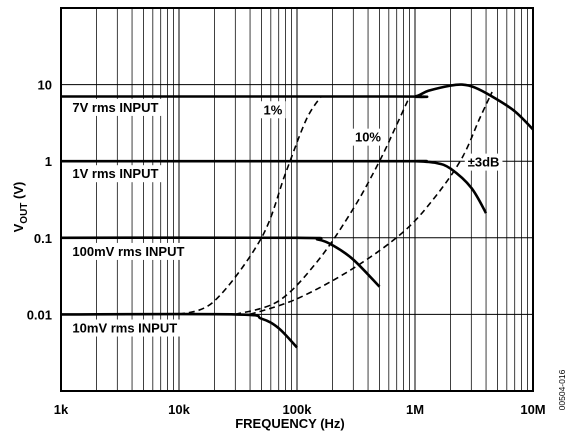 This screenshot has width=571, height=442. What do you see at coordinates (48, 161) in the screenshot?
I see `y-tick-label: 1` at bounding box center [48, 161].